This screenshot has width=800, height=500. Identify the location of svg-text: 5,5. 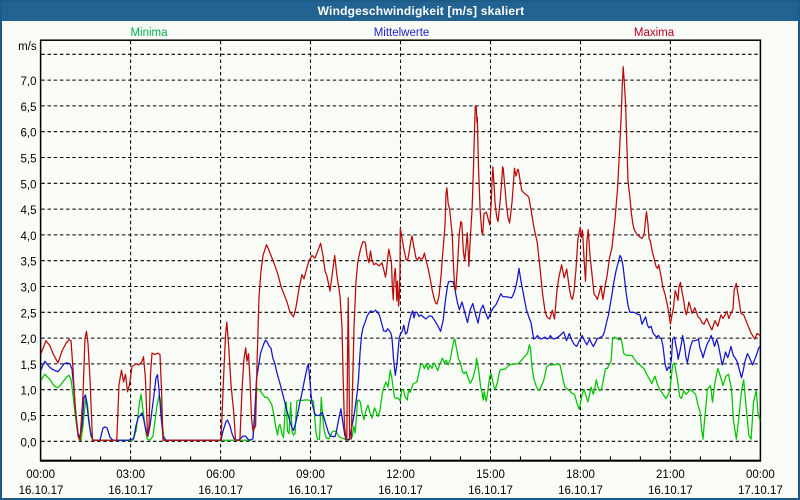
(29, 160).